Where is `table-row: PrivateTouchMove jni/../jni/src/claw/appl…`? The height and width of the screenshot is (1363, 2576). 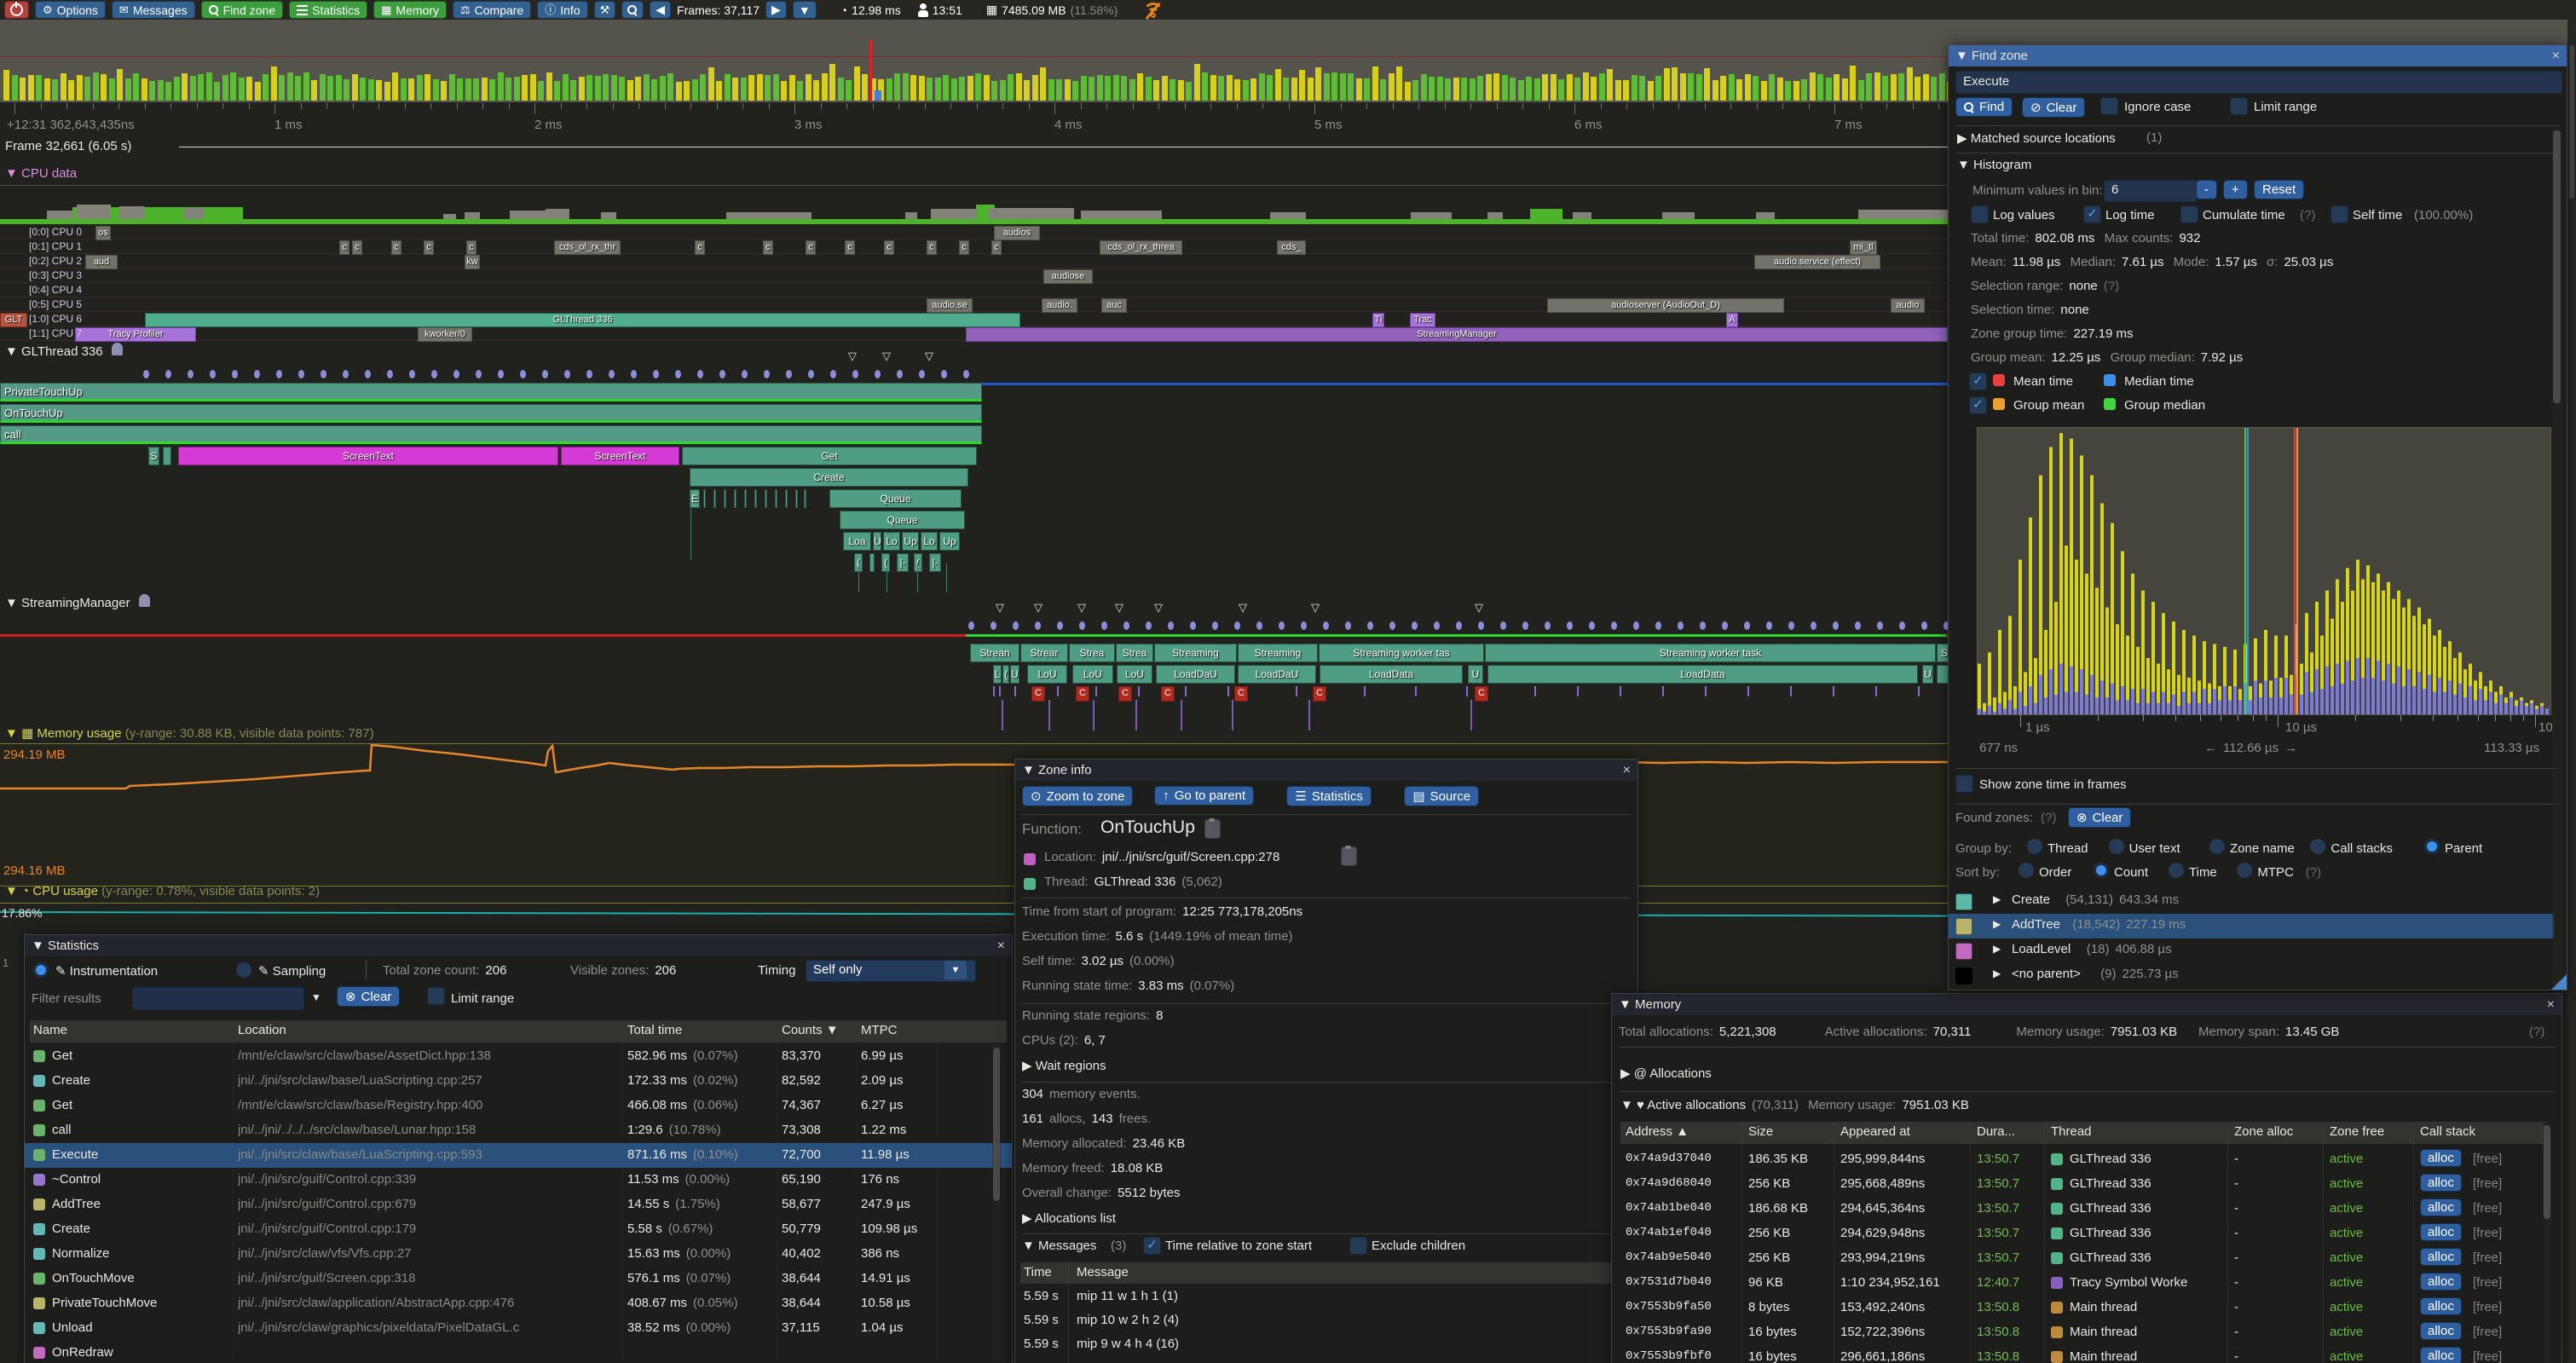
table-row: PrivateTouchMove jni/../jni/src/claw/appl… is located at coordinates (518, 1303).